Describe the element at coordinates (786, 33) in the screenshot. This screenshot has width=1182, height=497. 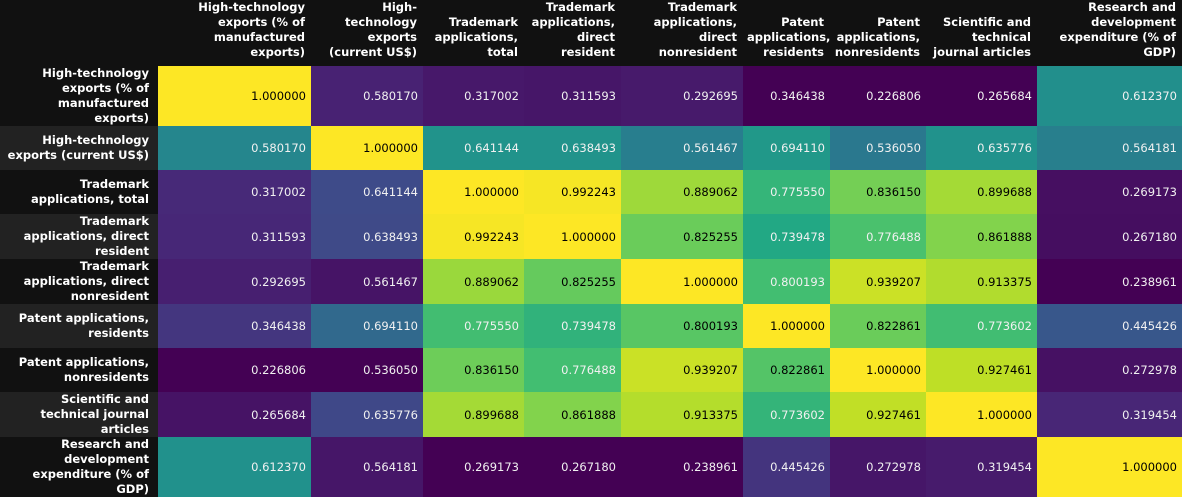
I see `column-header-patent-applications-residents: Patent applications, residents` at that location.